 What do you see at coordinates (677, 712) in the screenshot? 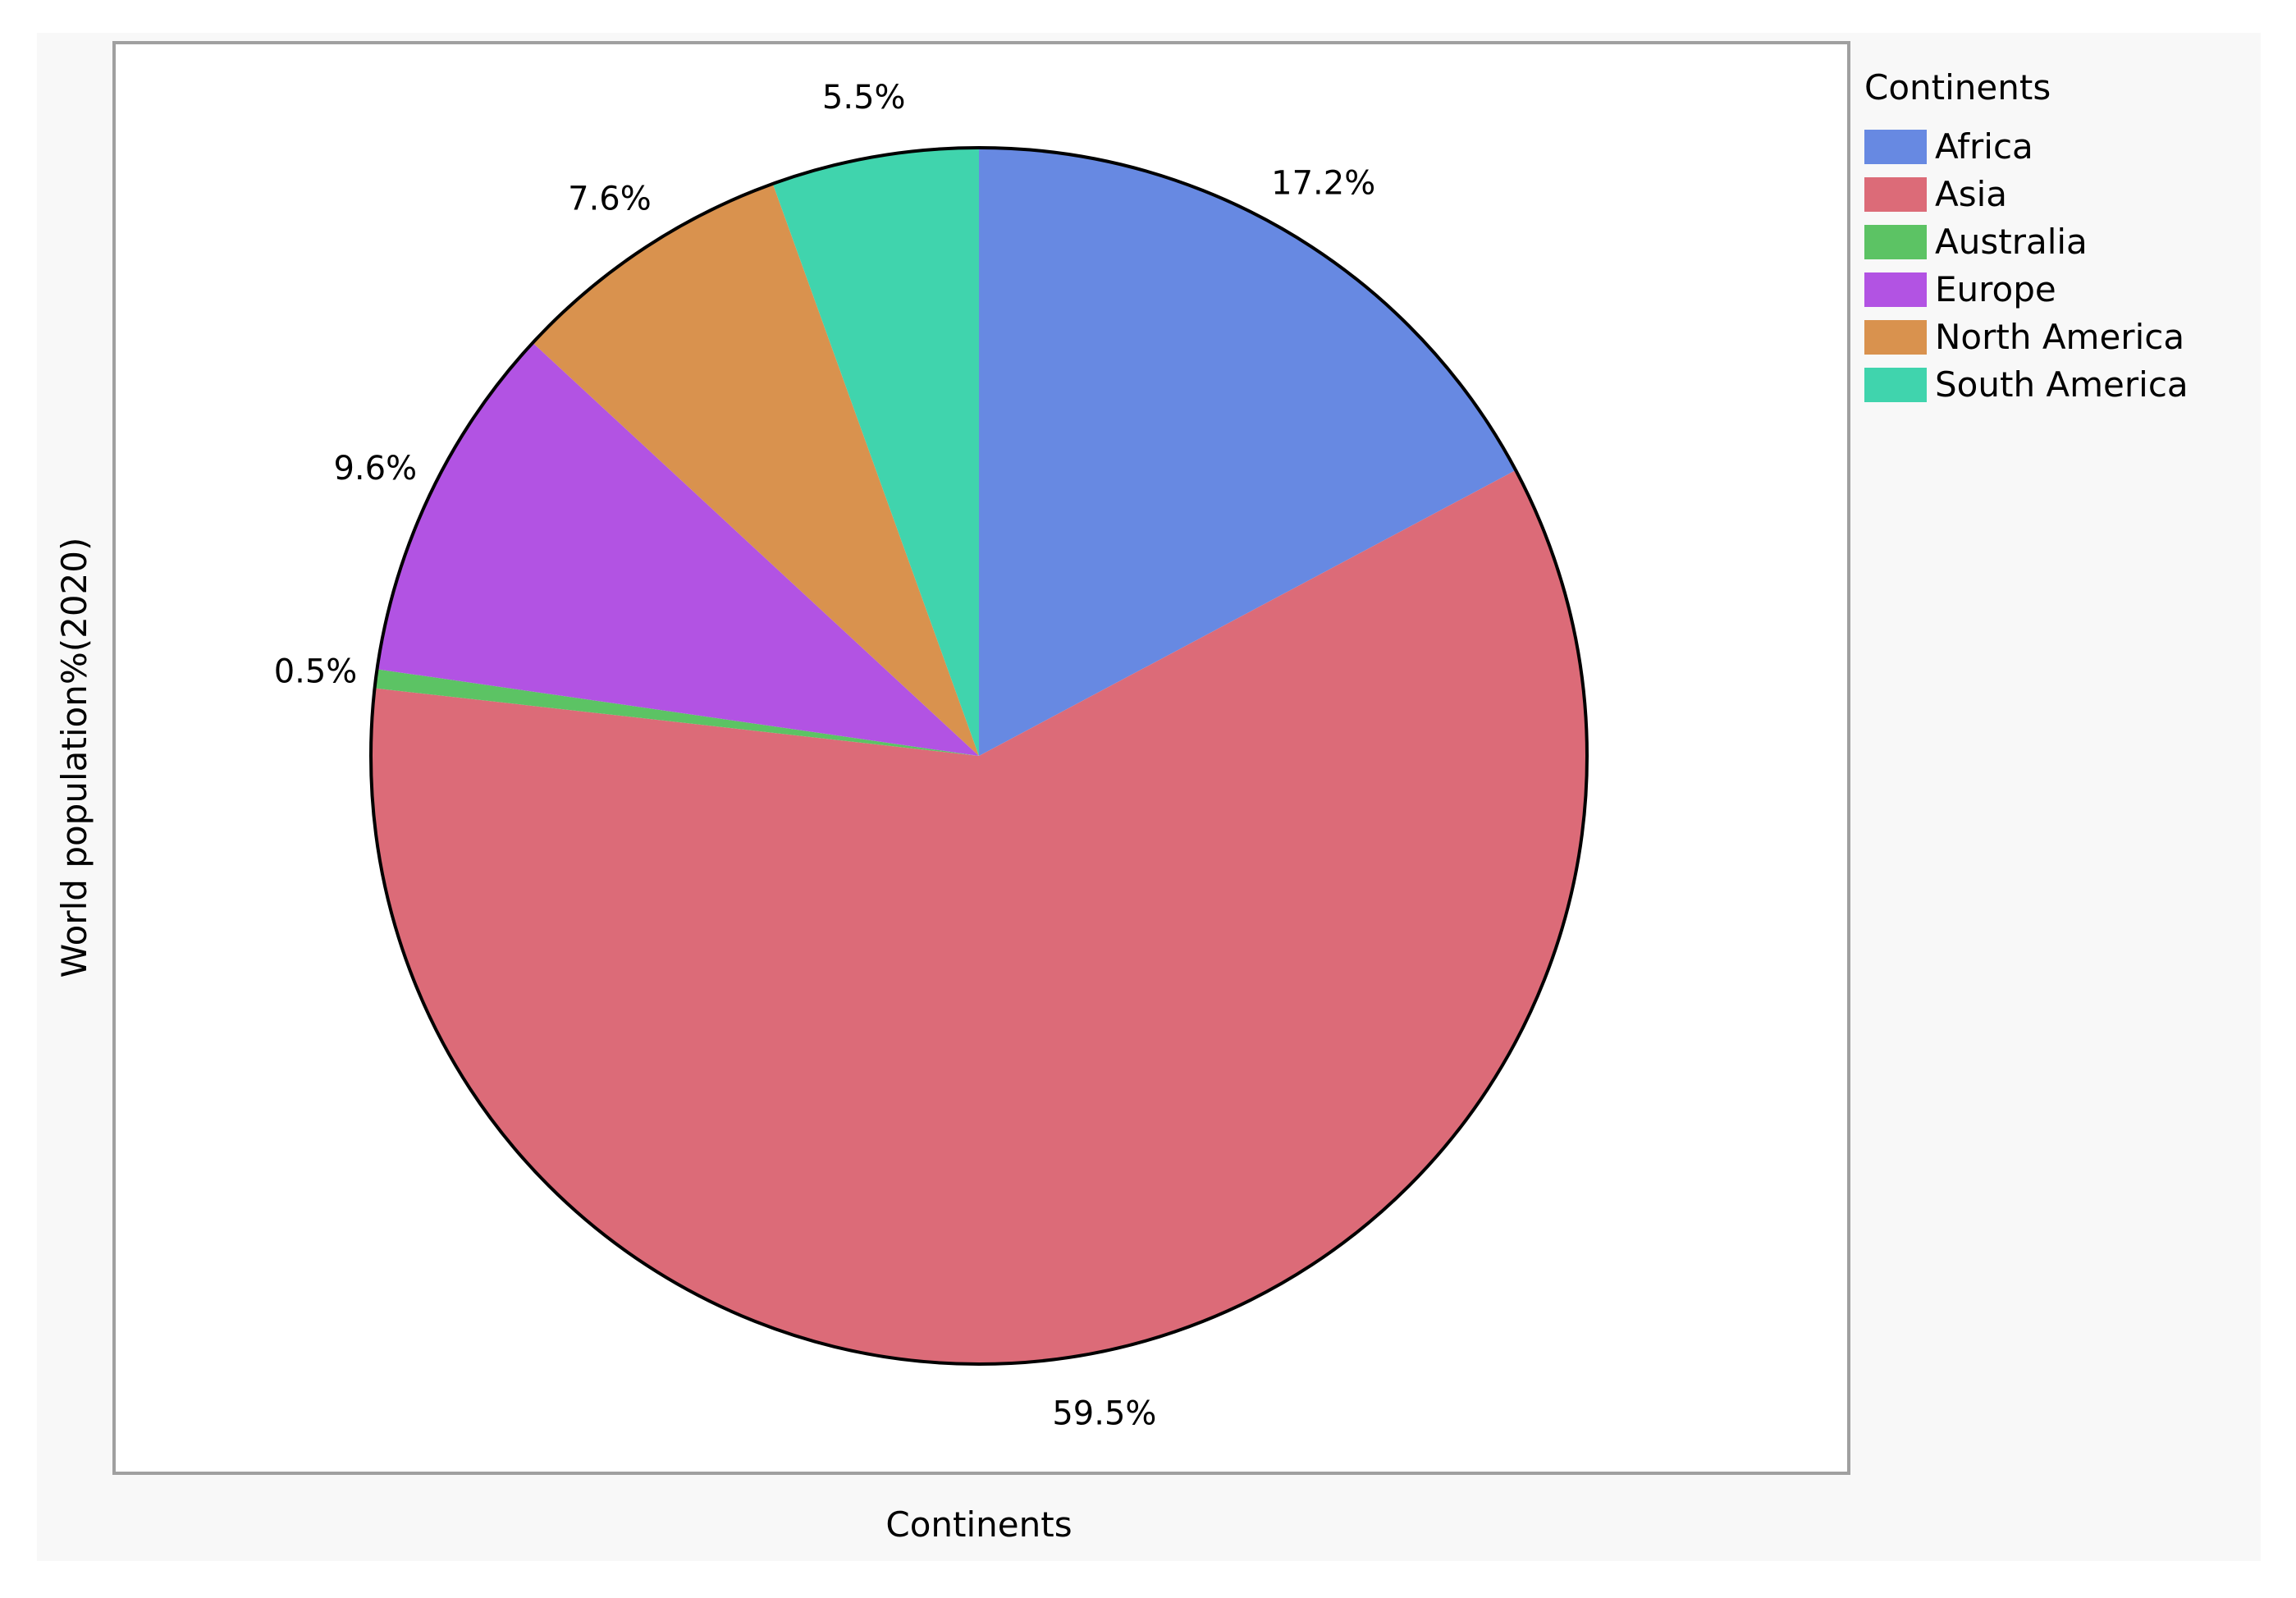
I see `pie-slice-australia` at bounding box center [677, 712].